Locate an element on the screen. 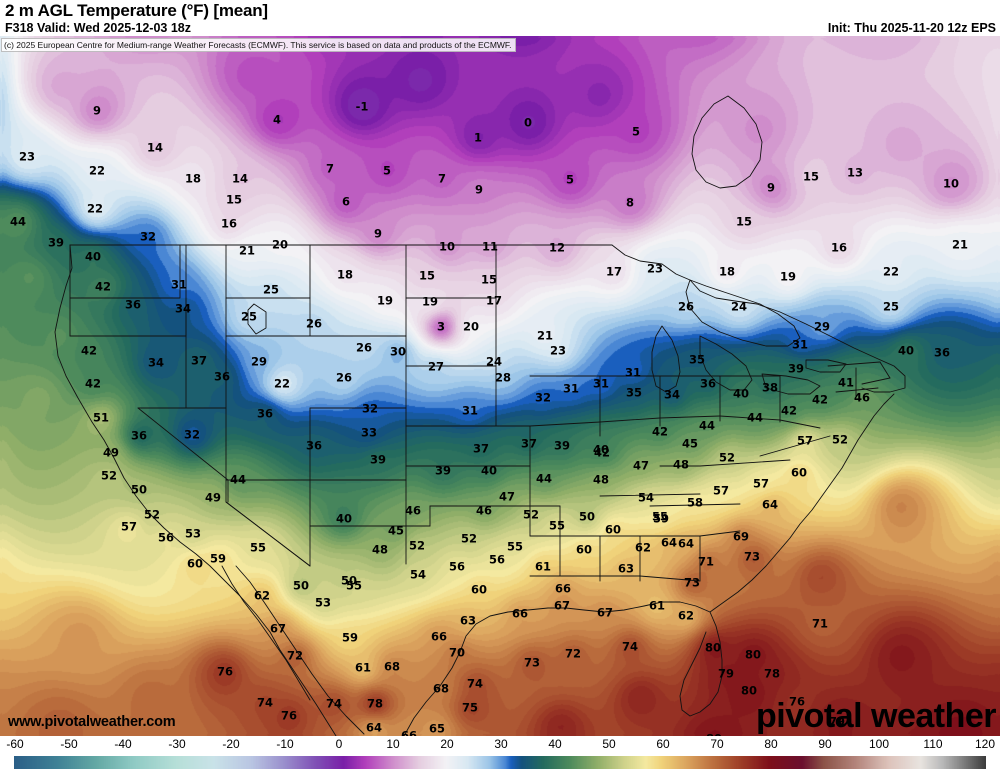 The image size is (1000, 772). colorbar-tick: -20 is located at coordinates (231, 744).